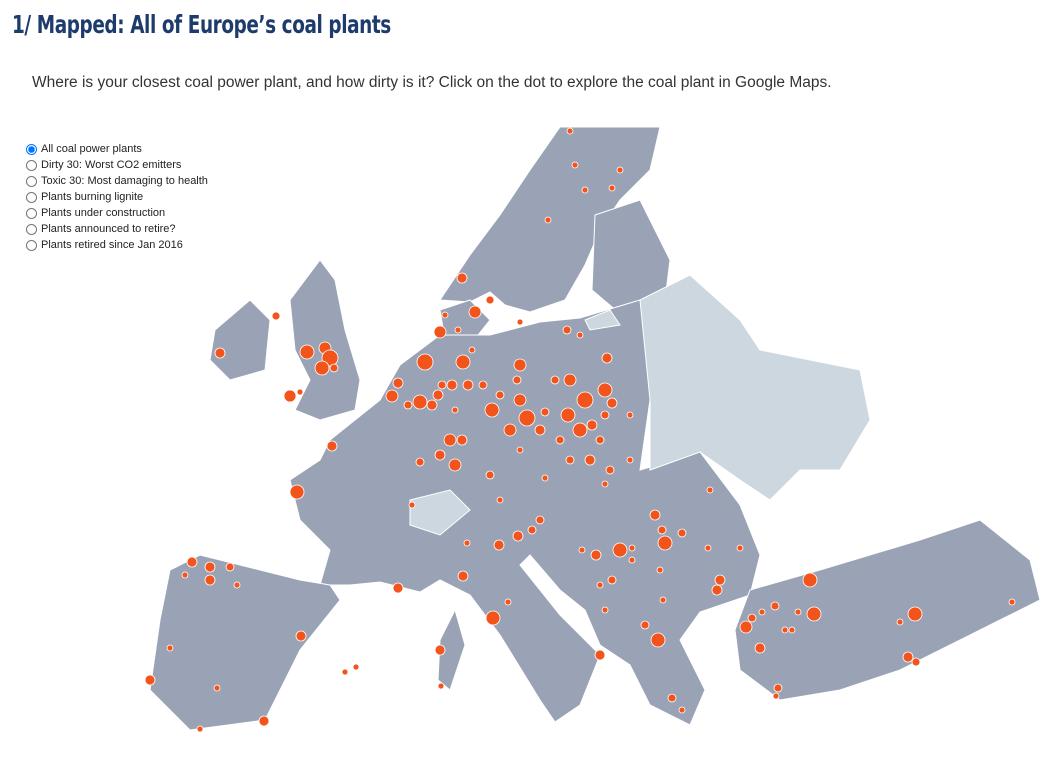 The height and width of the screenshot is (759, 1045). What do you see at coordinates (117, 229) in the screenshot?
I see `filter-option: Plants announced to retire?` at bounding box center [117, 229].